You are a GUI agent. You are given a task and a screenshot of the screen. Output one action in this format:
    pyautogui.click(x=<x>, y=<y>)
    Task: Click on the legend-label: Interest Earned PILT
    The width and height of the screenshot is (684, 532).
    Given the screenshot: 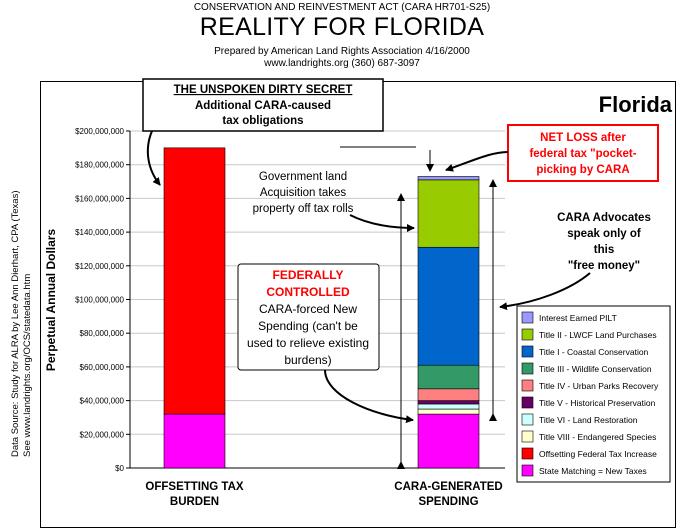 What is the action you would take?
    pyautogui.click(x=578, y=318)
    